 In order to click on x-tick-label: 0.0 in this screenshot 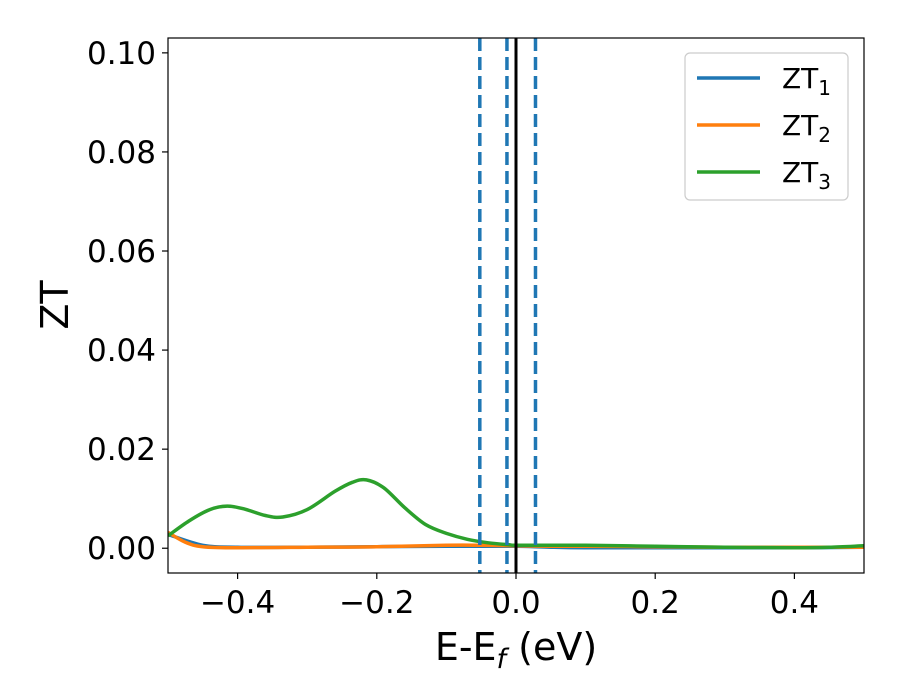, I will do `click(515, 603)`.